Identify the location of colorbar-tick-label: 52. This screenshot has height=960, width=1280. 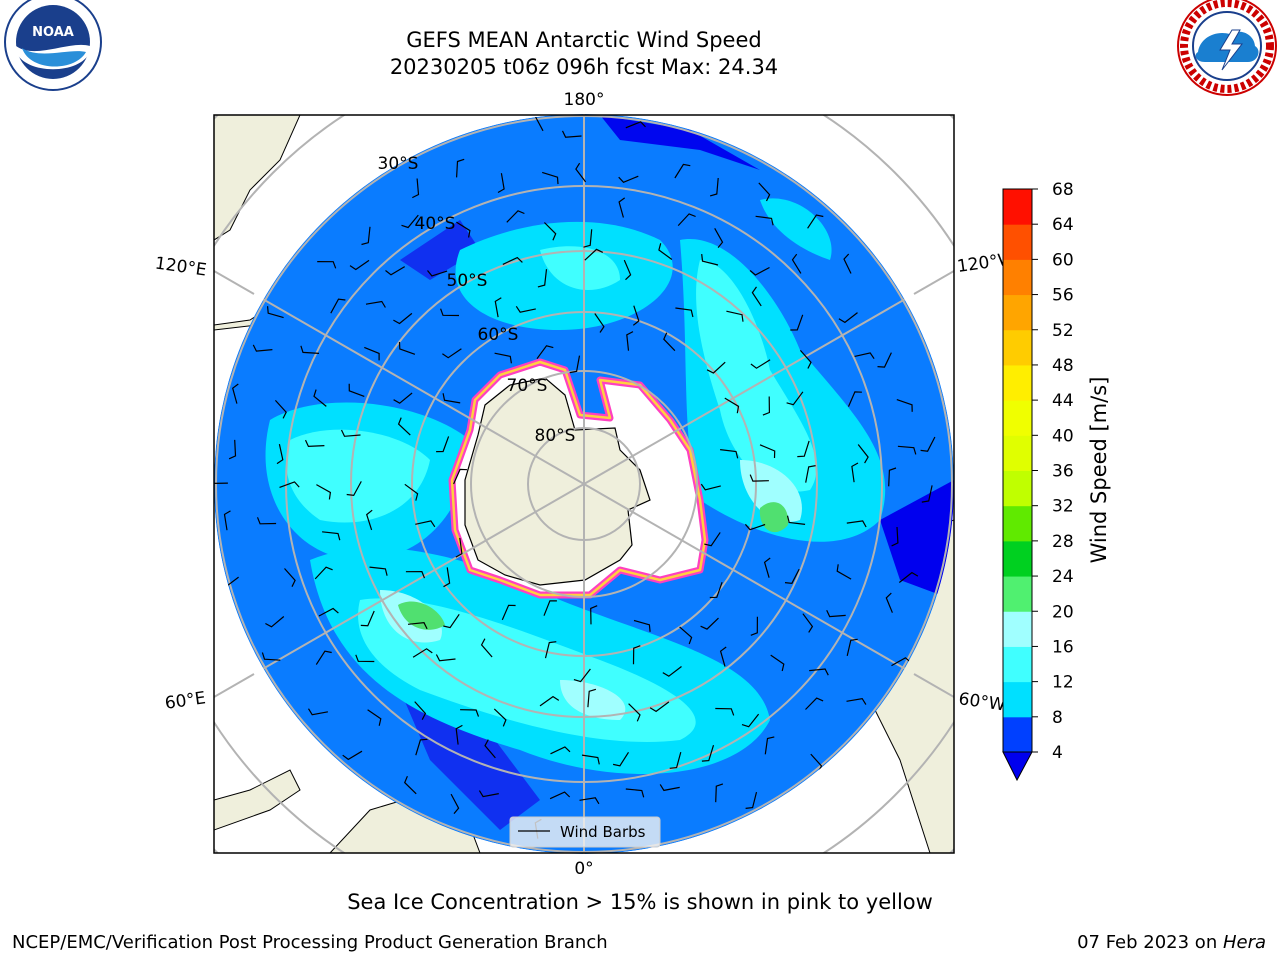
(1063, 331).